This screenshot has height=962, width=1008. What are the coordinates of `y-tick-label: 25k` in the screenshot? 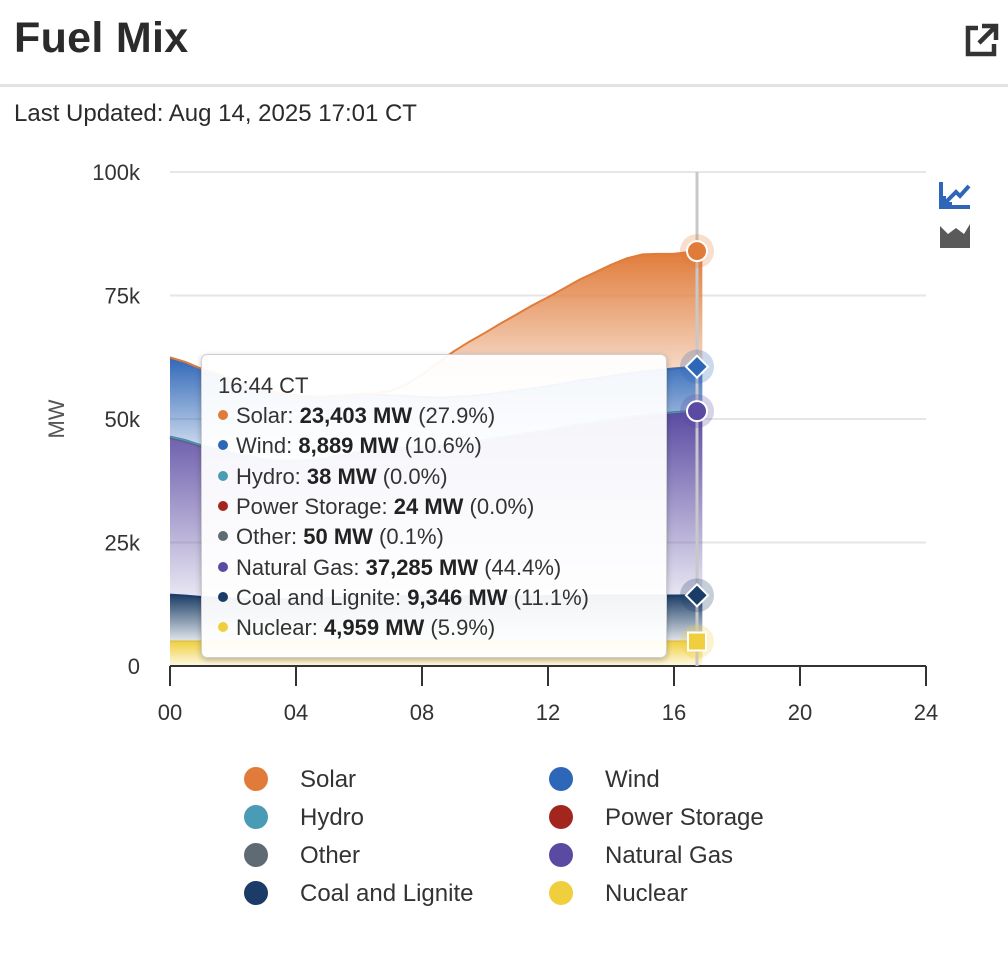 It's located at (123, 543).